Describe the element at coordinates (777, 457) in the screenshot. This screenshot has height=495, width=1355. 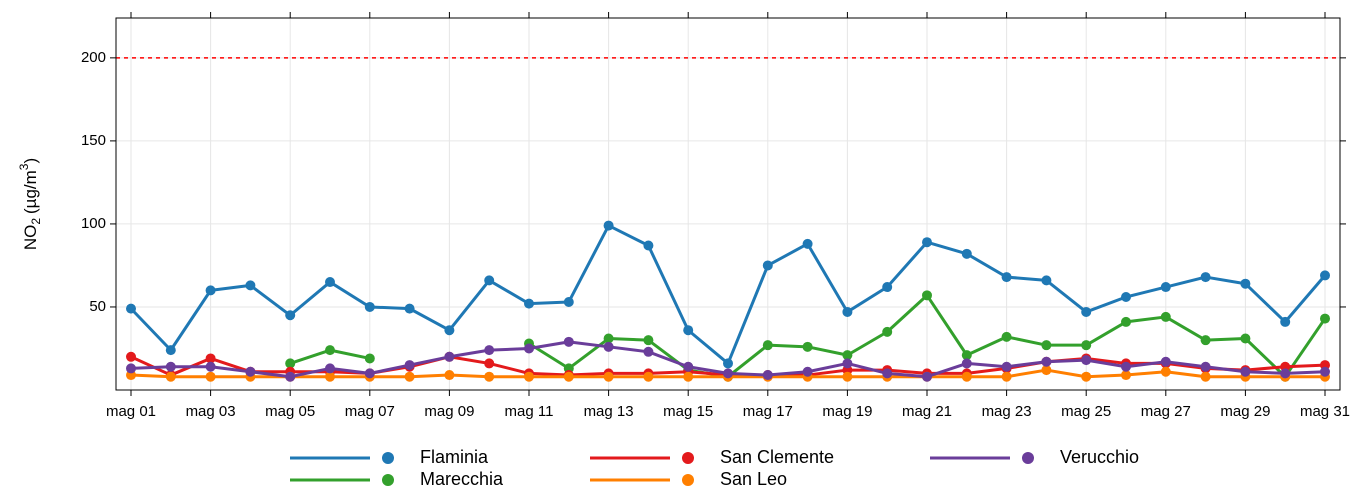
I see `legend-label: San Clemente` at that location.